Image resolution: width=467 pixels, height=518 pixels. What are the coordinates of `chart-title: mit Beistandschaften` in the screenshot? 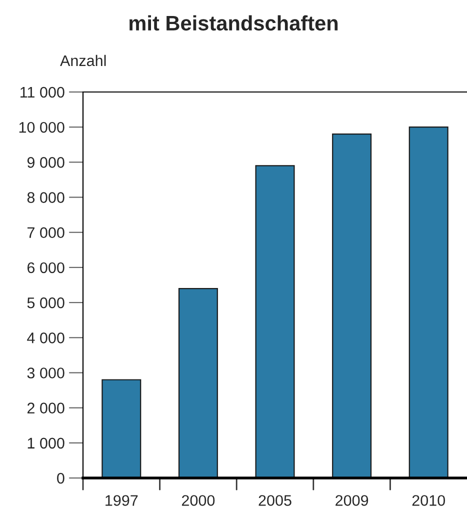 It's located at (234, 23).